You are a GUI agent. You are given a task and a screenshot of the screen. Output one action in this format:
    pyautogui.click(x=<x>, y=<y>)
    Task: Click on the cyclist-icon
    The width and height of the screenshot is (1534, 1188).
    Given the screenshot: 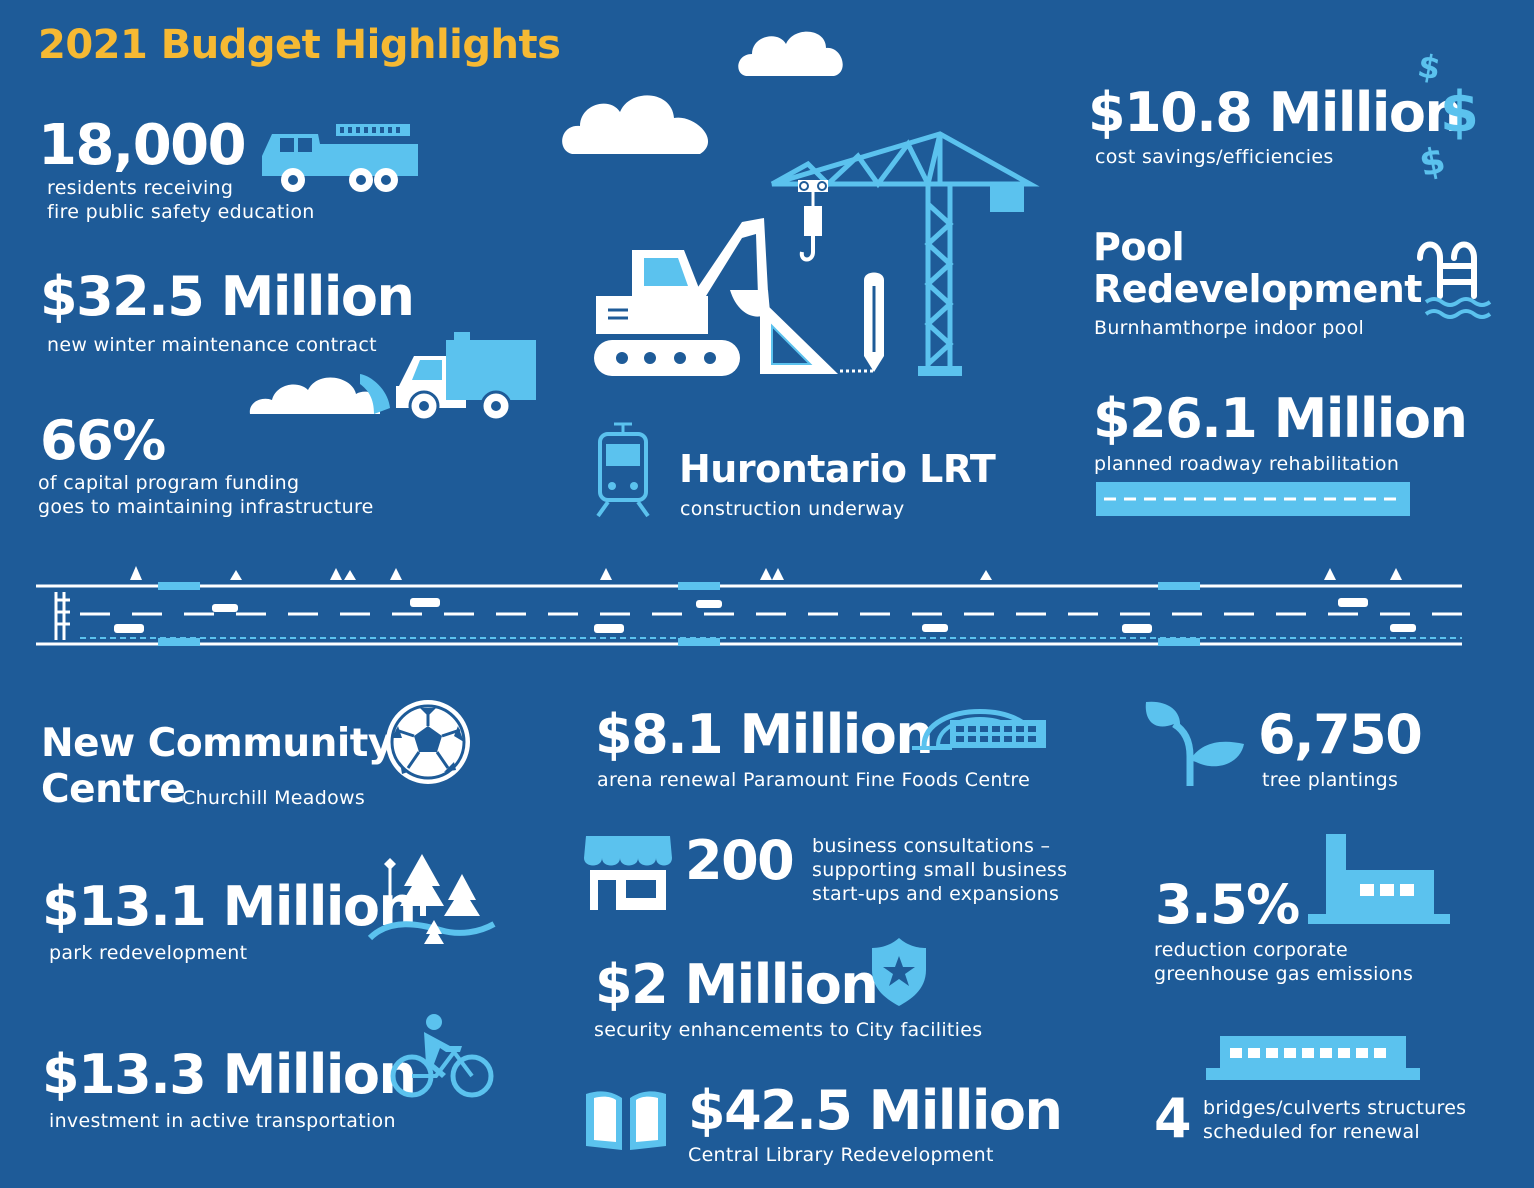 What is the action you would take?
    pyautogui.click(x=442, y=1056)
    